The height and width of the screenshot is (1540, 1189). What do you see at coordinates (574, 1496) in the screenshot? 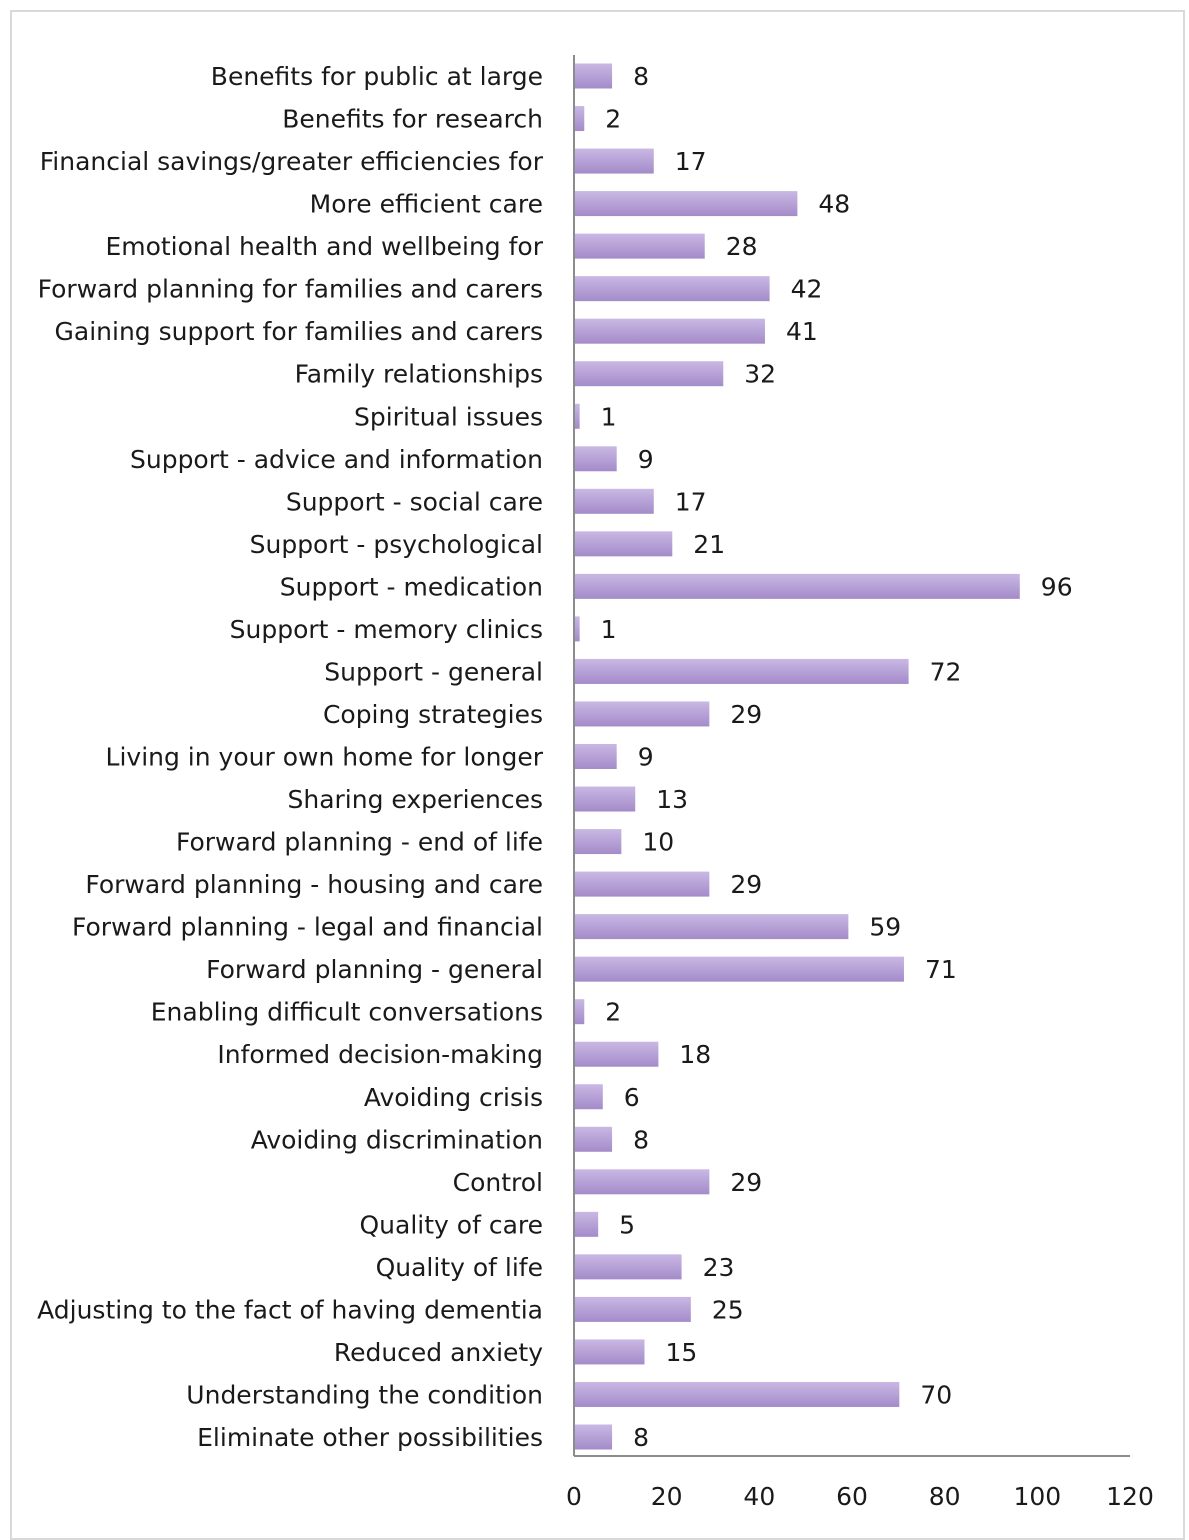
I see `x-tick-label: 0` at bounding box center [574, 1496].